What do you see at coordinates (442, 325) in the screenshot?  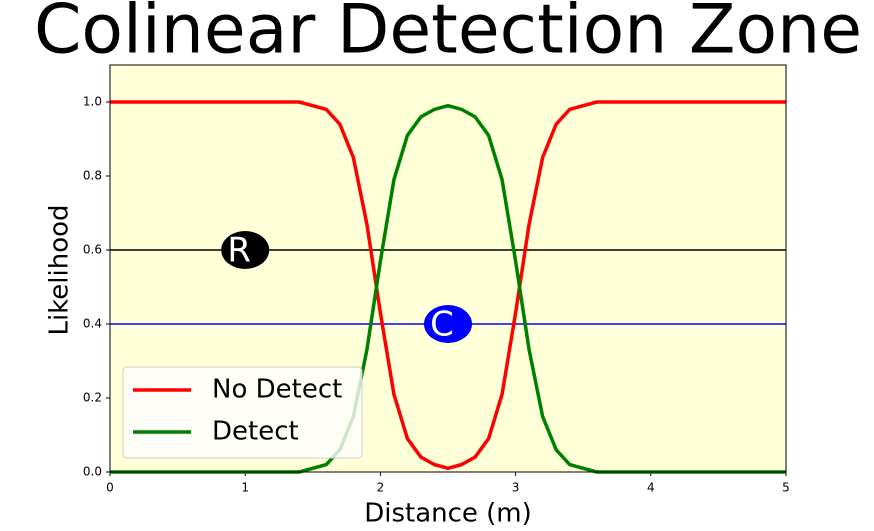 I see `marker-label: C` at bounding box center [442, 325].